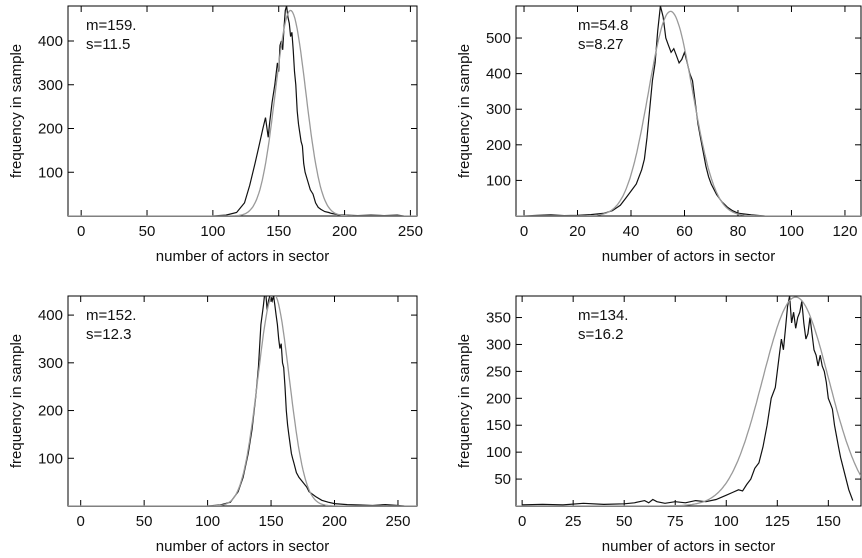 This screenshot has width=862, height=558. Describe the element at coordinates (502, 479) in the screenshot. I see `y-tick-label: 50` at that location.